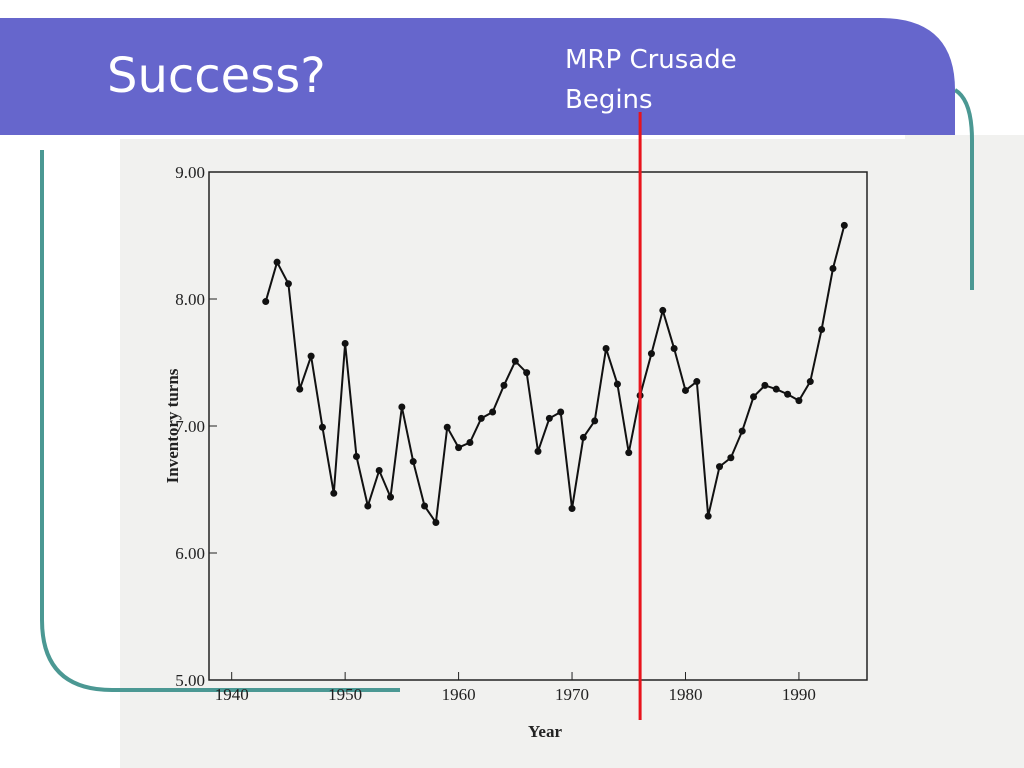 This screenshot has width=1024, height=768. I want to click on x-tick-label: 1940, so click(232, 694).